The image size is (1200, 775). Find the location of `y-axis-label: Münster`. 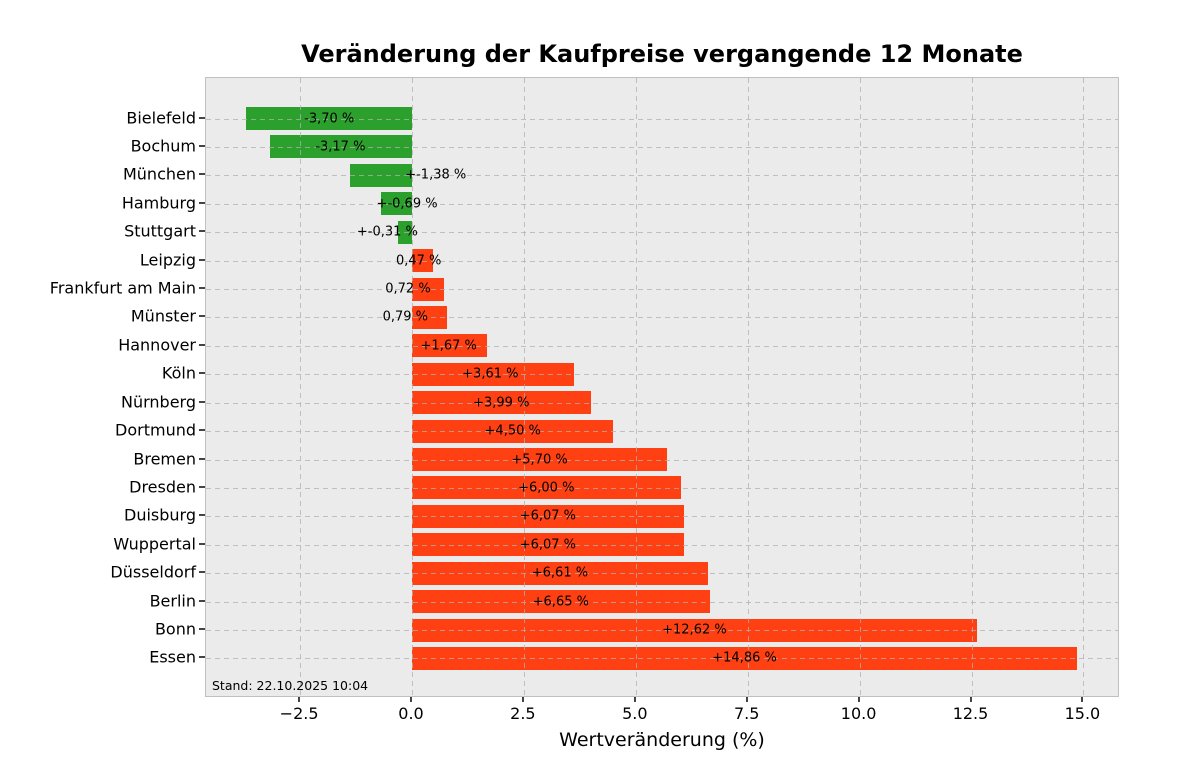

y-axis-label: Münster is located at coordinates (163, 316).